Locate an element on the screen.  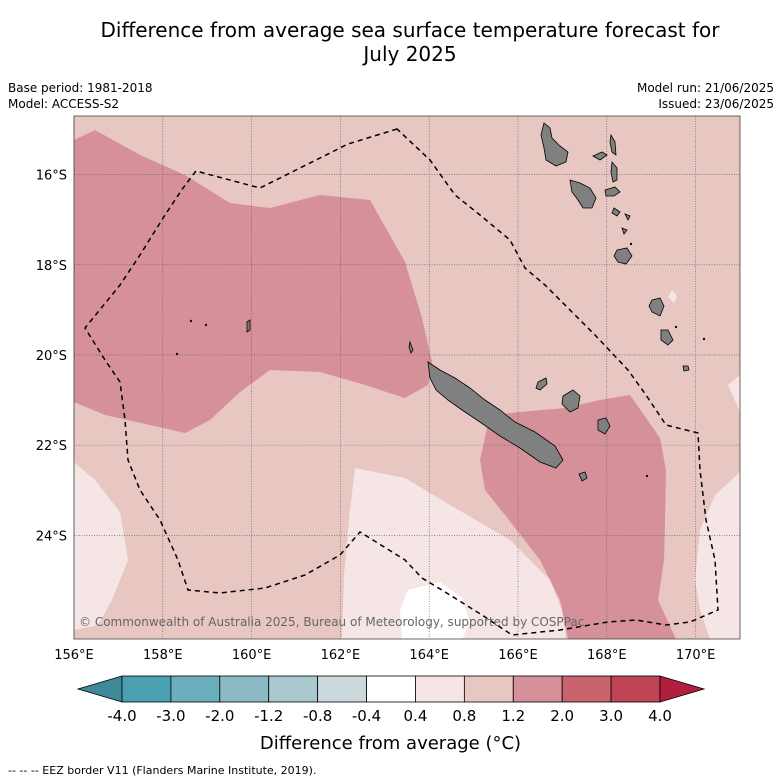
maewo-island is located at coordinates (613, 144).